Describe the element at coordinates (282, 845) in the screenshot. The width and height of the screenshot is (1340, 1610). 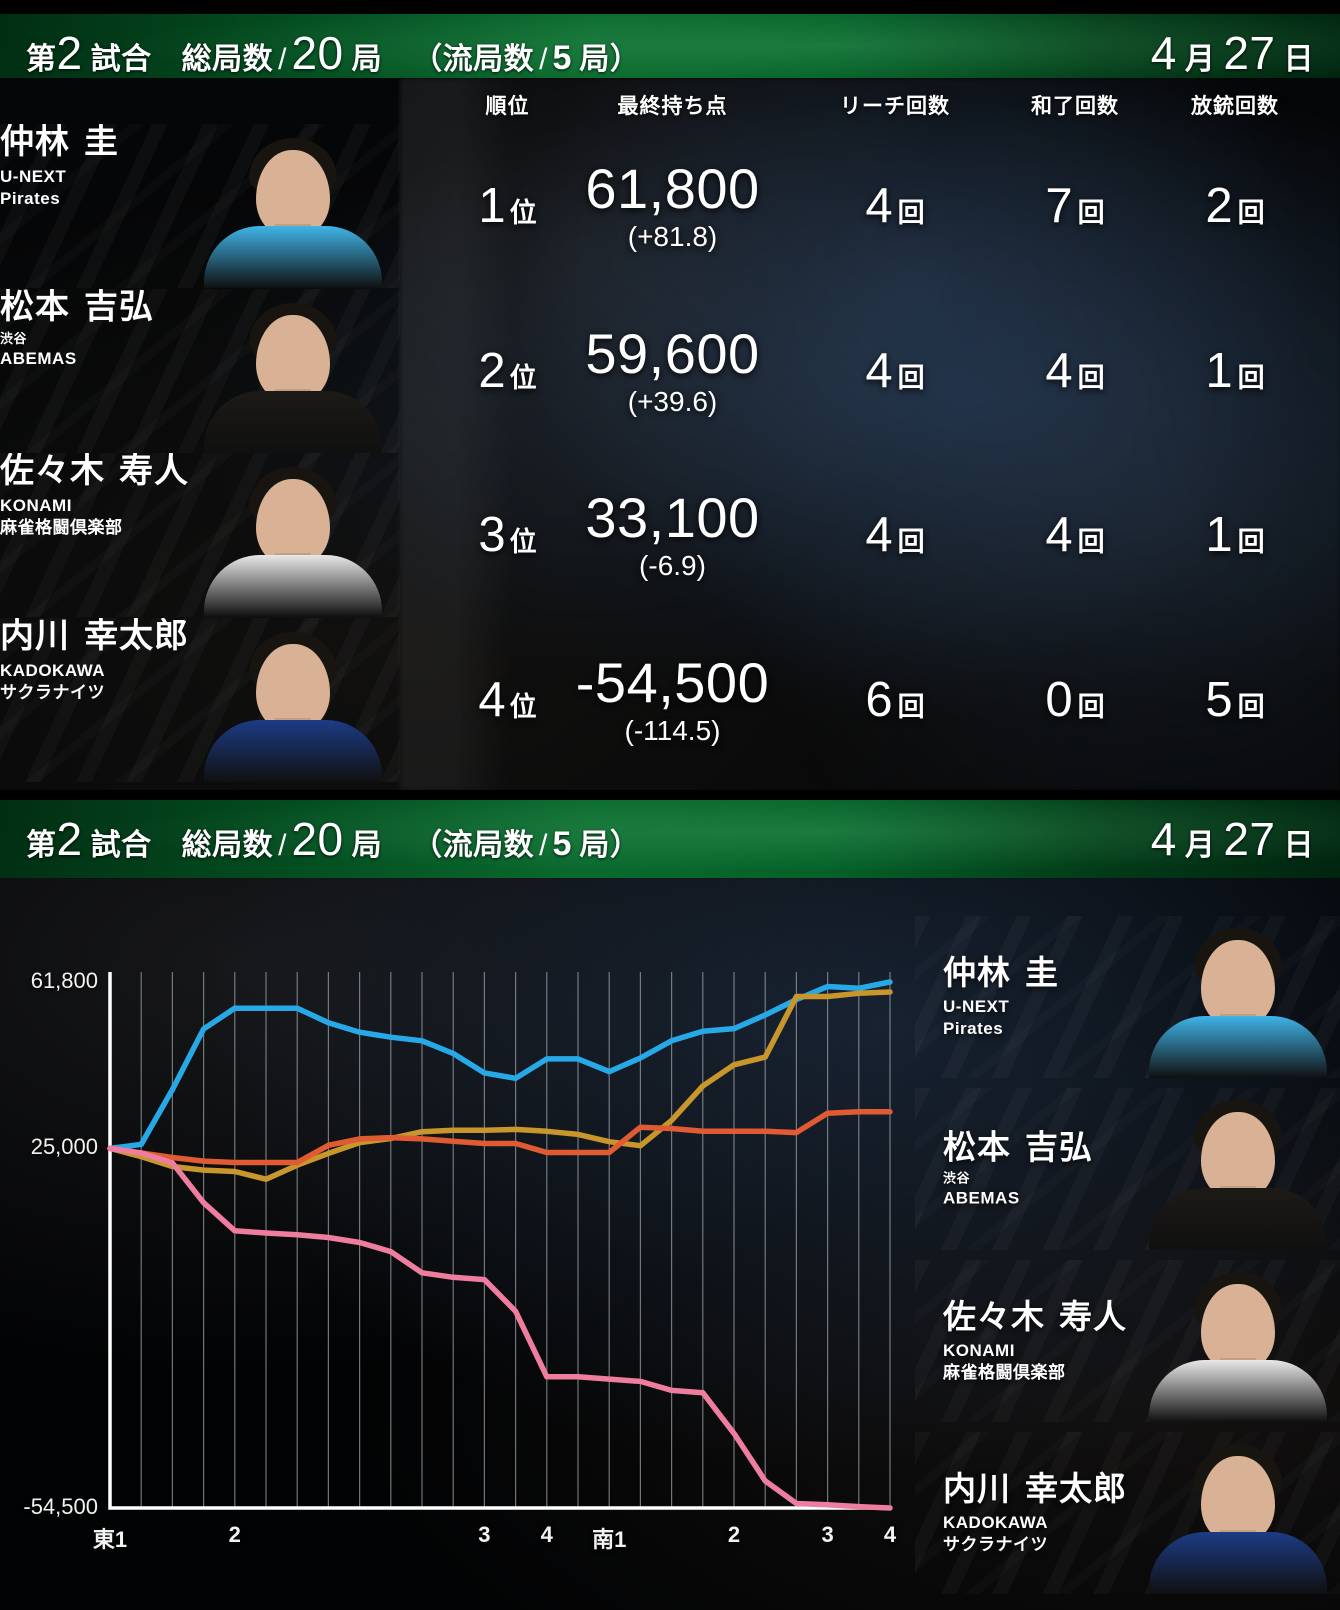
I see `slash-3: /` at that location.